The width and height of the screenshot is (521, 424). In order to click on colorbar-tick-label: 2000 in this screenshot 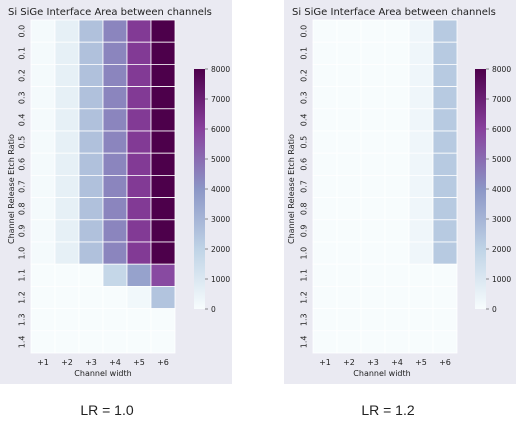, I will do `click(501, 249)`.